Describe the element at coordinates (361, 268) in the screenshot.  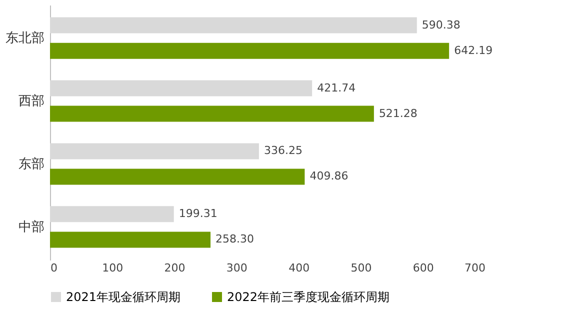
I see `x-tick-label: 500` at that location.